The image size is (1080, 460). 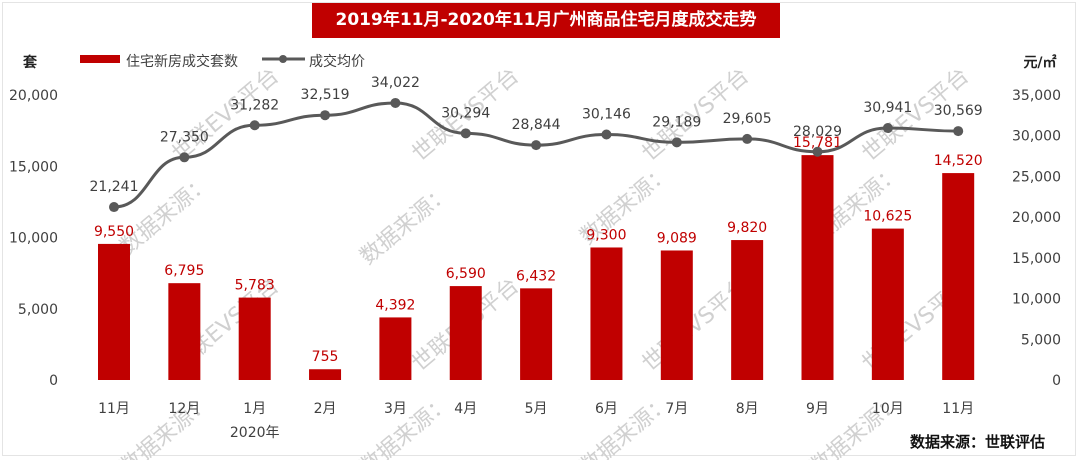 I want to click on line-label: 21,241, so click(x=114, y=187).